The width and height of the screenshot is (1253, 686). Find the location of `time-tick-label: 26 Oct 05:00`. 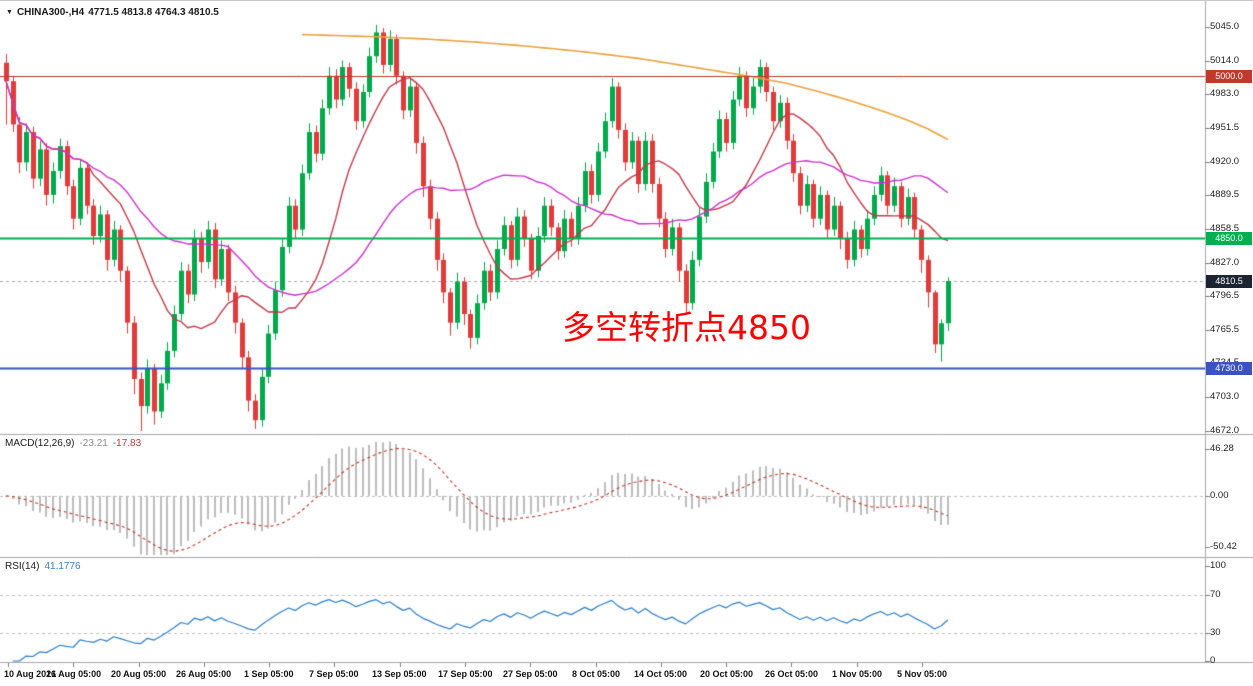

time-tick-label: 26 Oct 05:00 is located at coordinates (792, 674).